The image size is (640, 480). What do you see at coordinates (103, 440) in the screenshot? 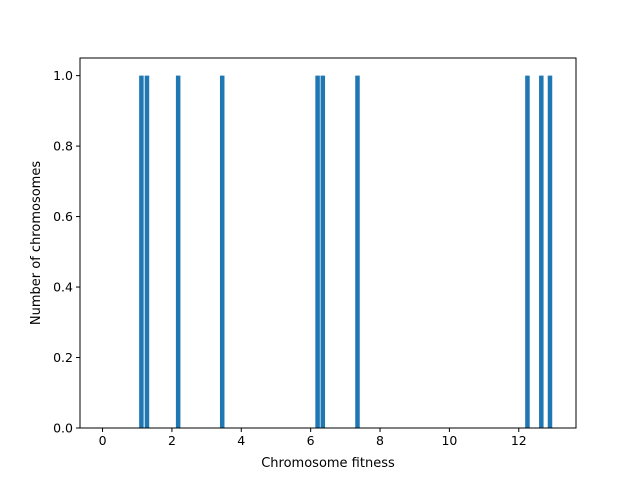
I see `x-tick-label: 0` at bounding box center [103, 440].